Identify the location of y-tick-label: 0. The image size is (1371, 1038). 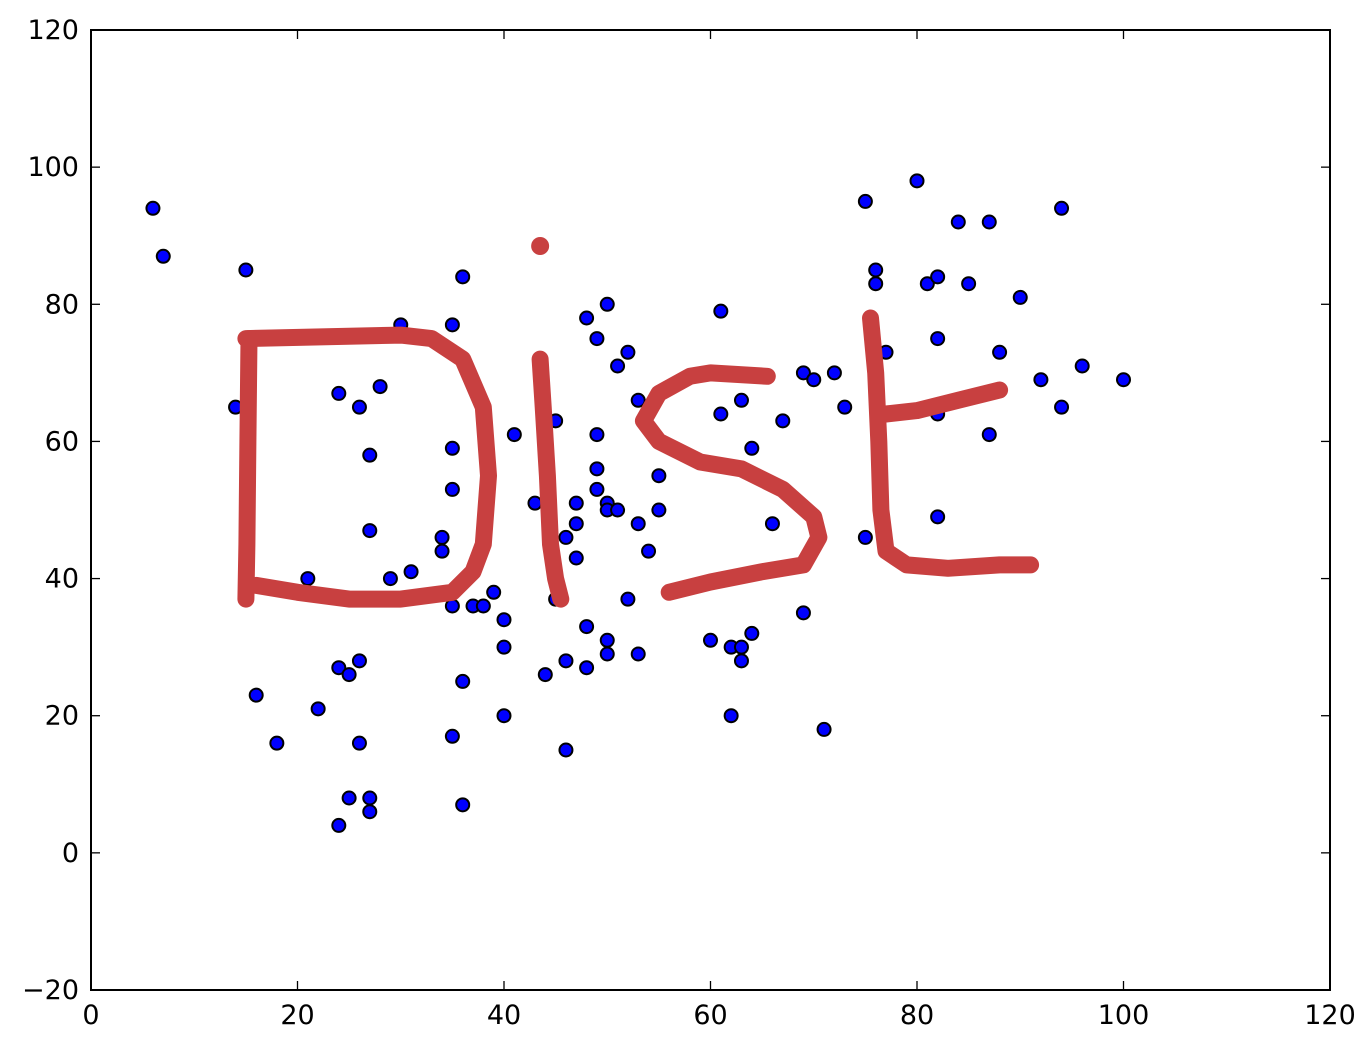
(70, 853).